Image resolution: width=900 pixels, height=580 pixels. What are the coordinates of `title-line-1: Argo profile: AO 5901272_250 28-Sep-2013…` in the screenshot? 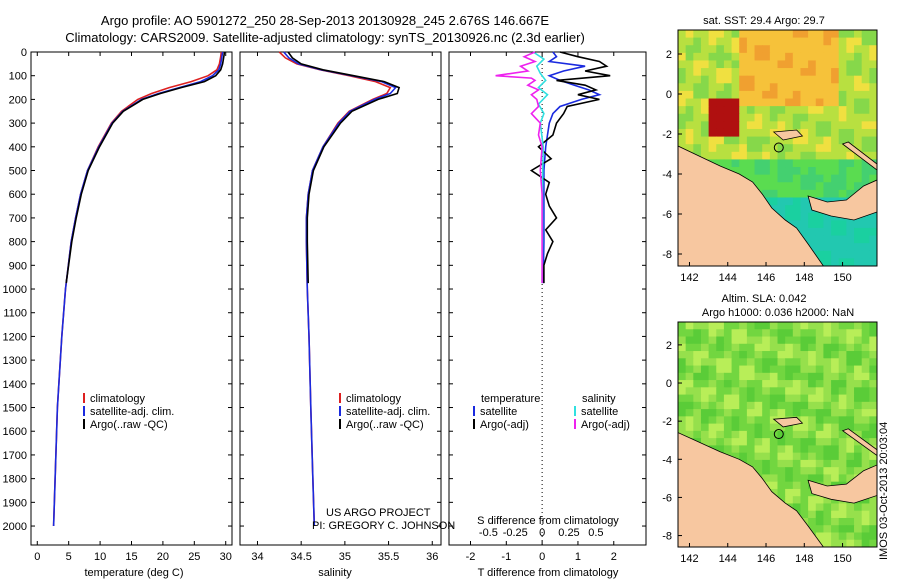 It's located at (325, 20).